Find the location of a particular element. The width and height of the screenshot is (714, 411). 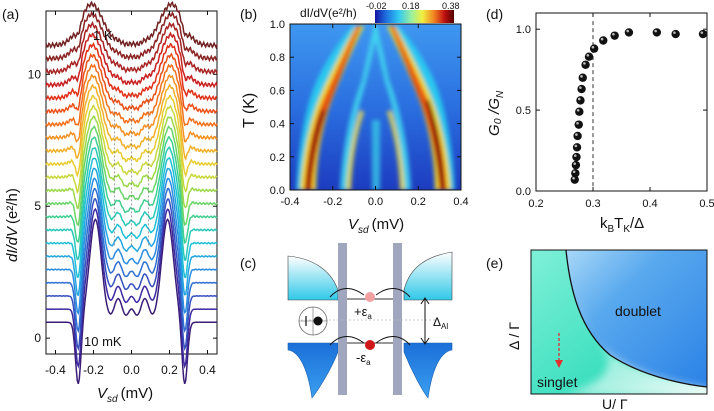

right-lead-upper-dos is located at coordinates (428, 276).